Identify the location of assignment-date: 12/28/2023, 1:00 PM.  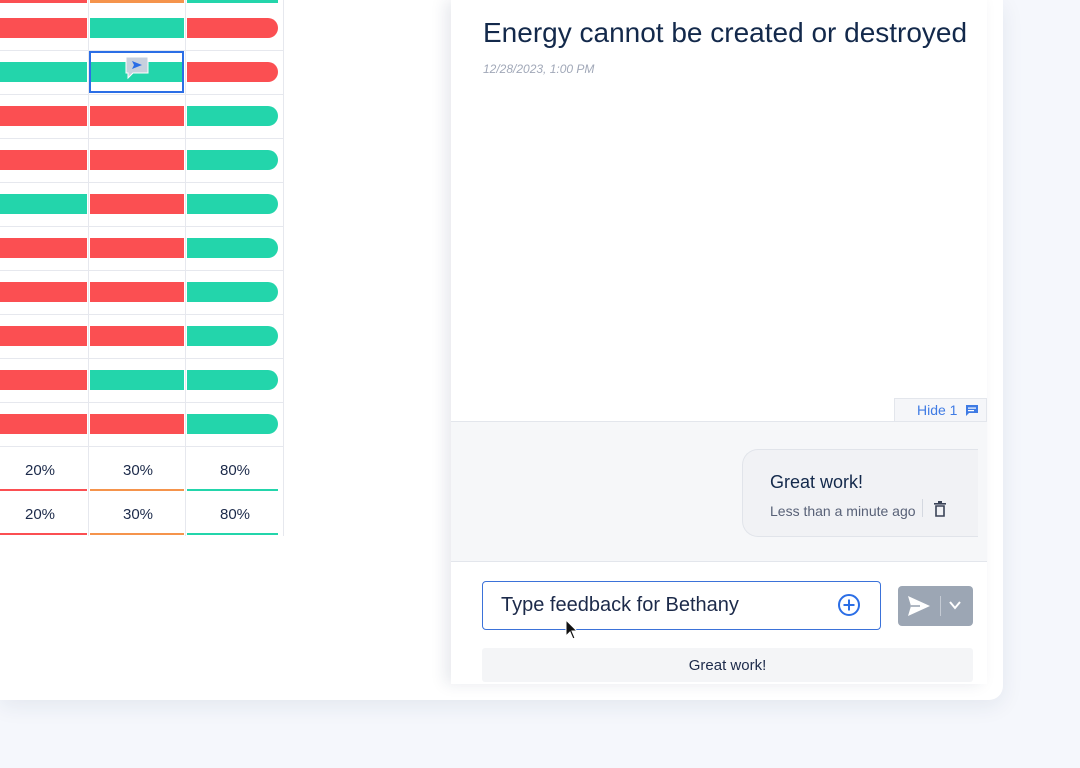
(539, 69).